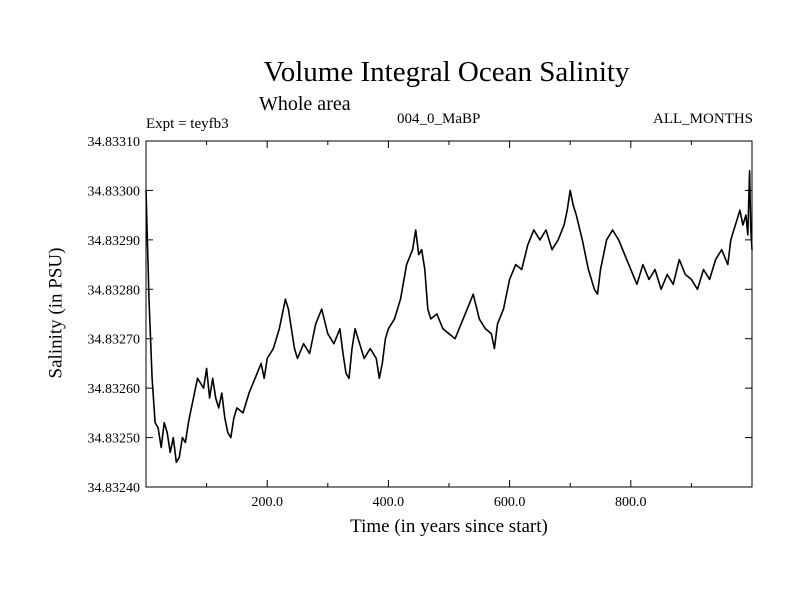 The height and width of the screenshot is (600, 800). What do you see at coordinates (114, 340) in the screenshot?
I see `y-tick-label: 34.83270` at bounding box center [114, 340].